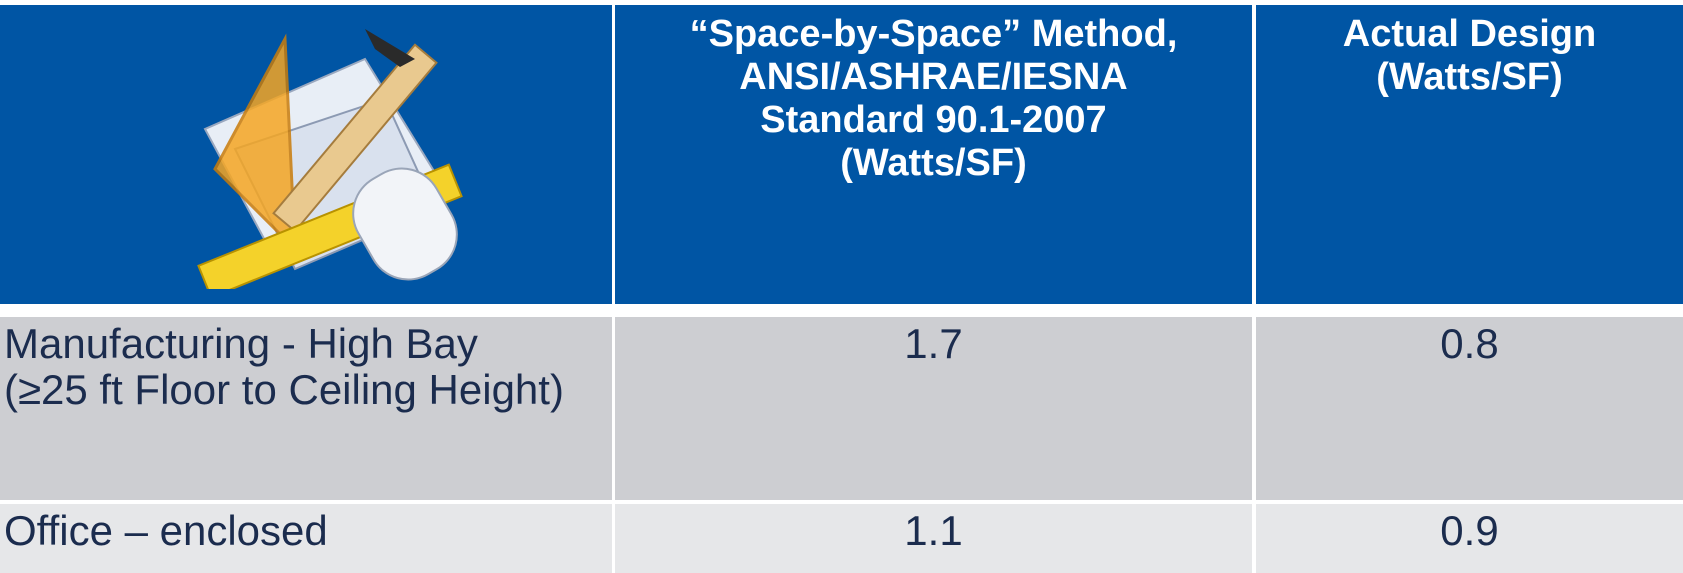 This screenshot has height=573, width=1683. What do you see at coordinates (933, 408) in the screenshot?
I see `standard-value: 1.7` at bounding box center [933, 408].